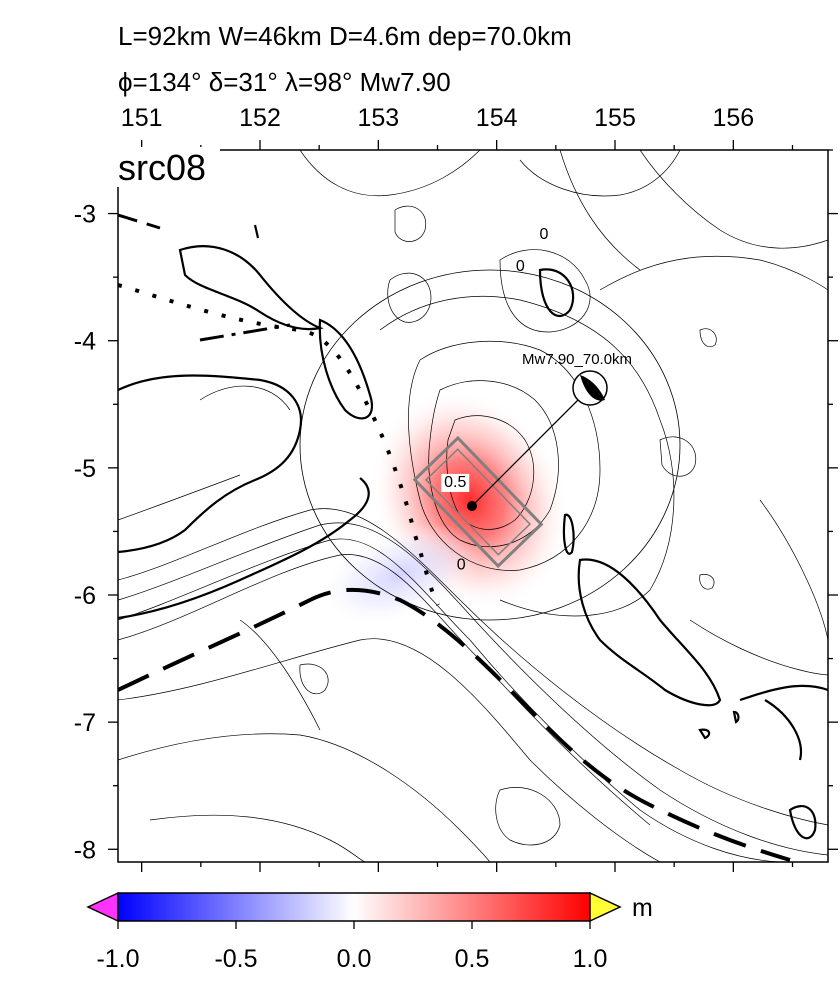 This screenshot has width=840, height=981. Describe the element at coordinates (142, 118) in the screenshot. I see `lon-tick-label: 151` at that location.